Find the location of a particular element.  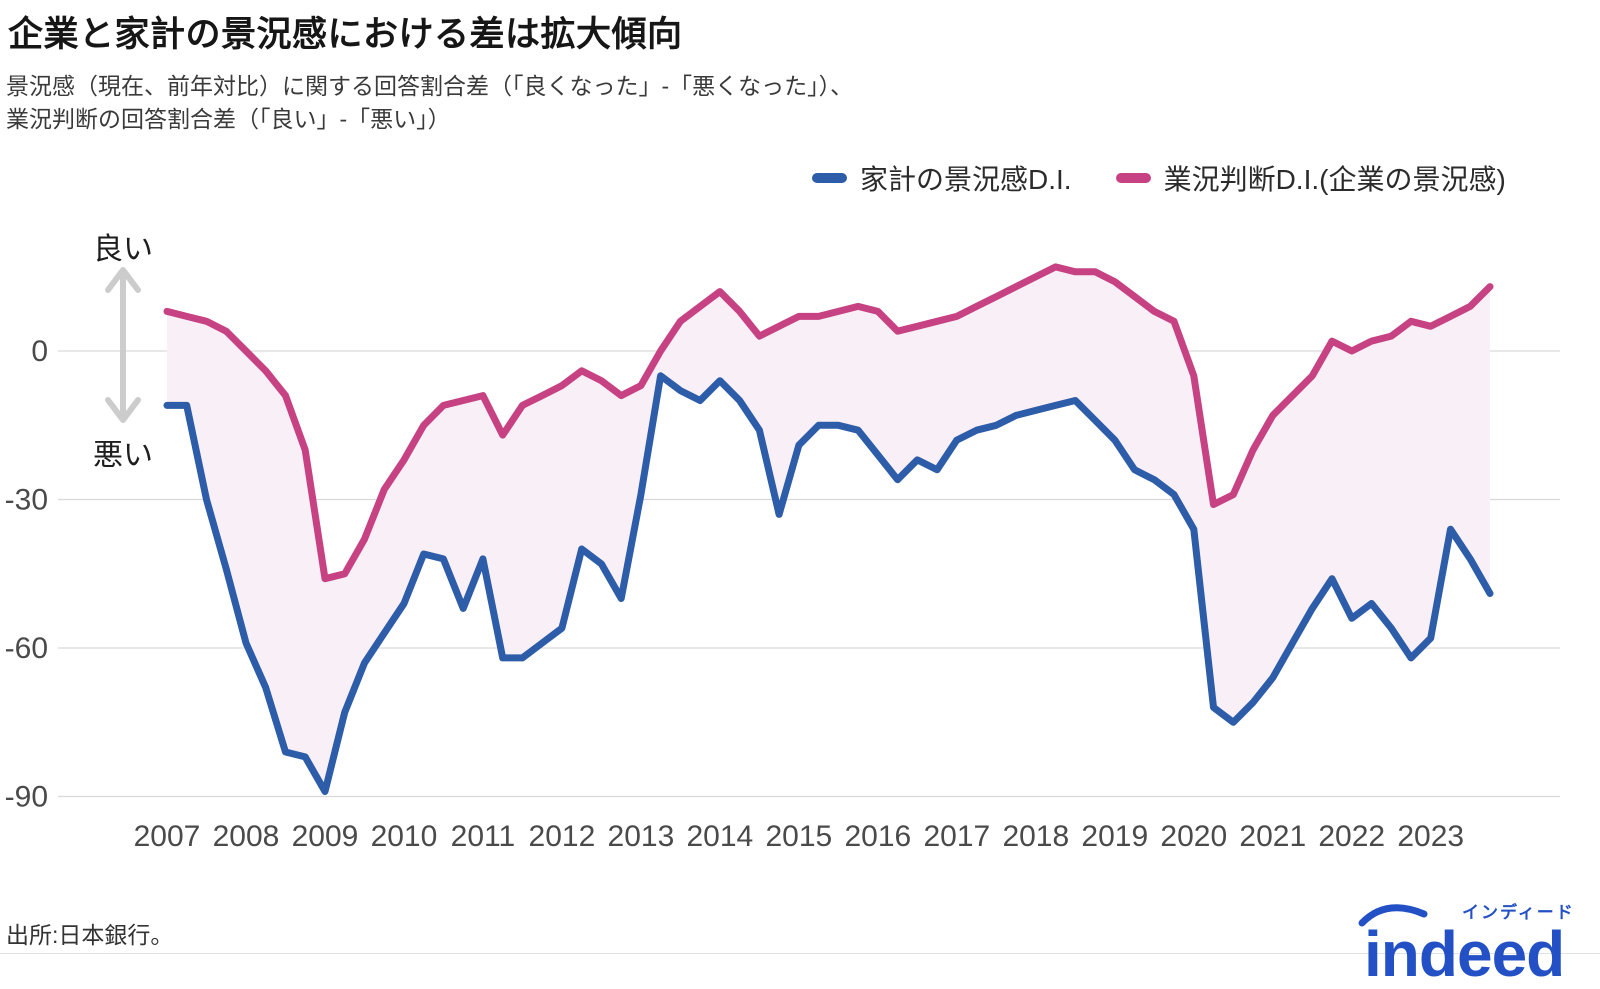

source-note: 出所:日本銀行。 is located at coordinates (90, 935).